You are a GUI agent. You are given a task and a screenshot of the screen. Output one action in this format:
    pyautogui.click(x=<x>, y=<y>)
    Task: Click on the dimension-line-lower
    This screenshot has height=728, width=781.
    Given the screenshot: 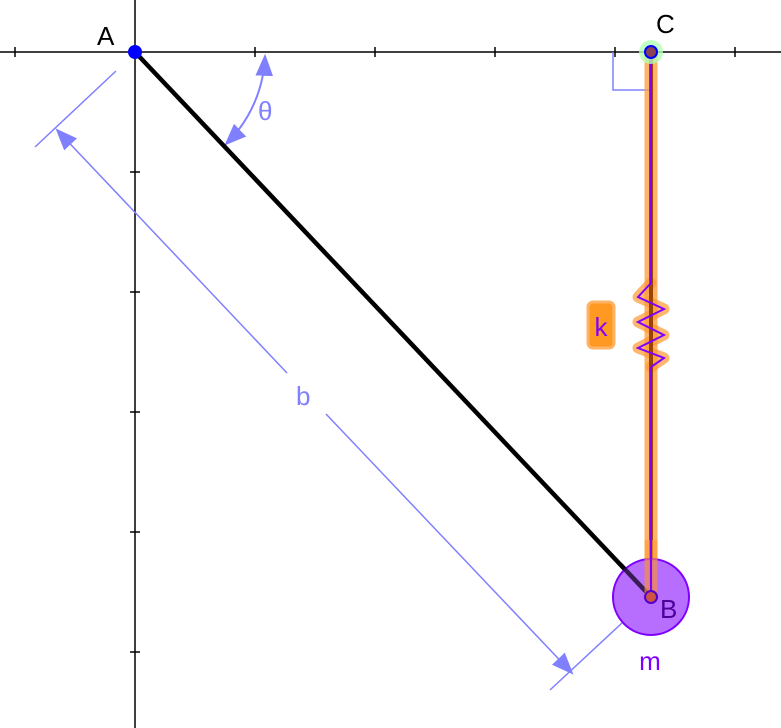 What is the action you would take?
    pyautogui.click(x=449, y=544)
    